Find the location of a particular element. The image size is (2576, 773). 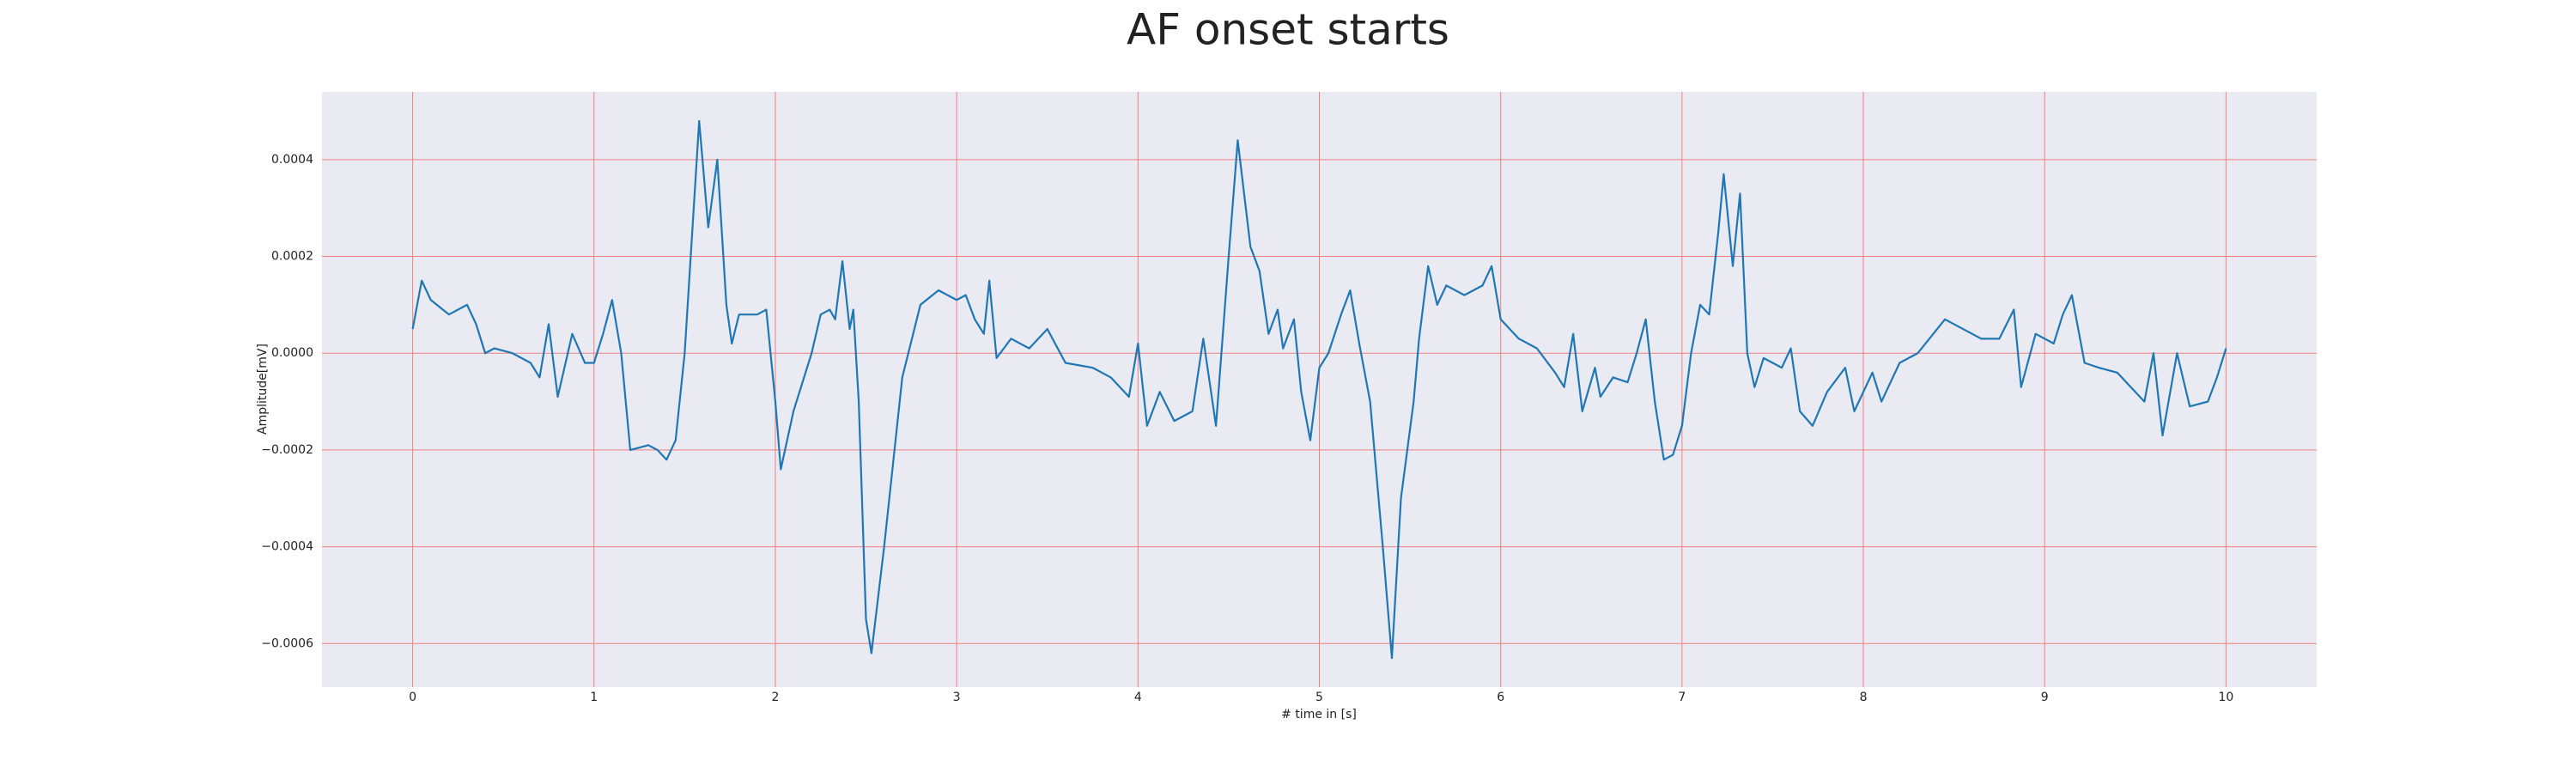

x-axis-label: # time in [s] is located at coordinates (1319, 714).